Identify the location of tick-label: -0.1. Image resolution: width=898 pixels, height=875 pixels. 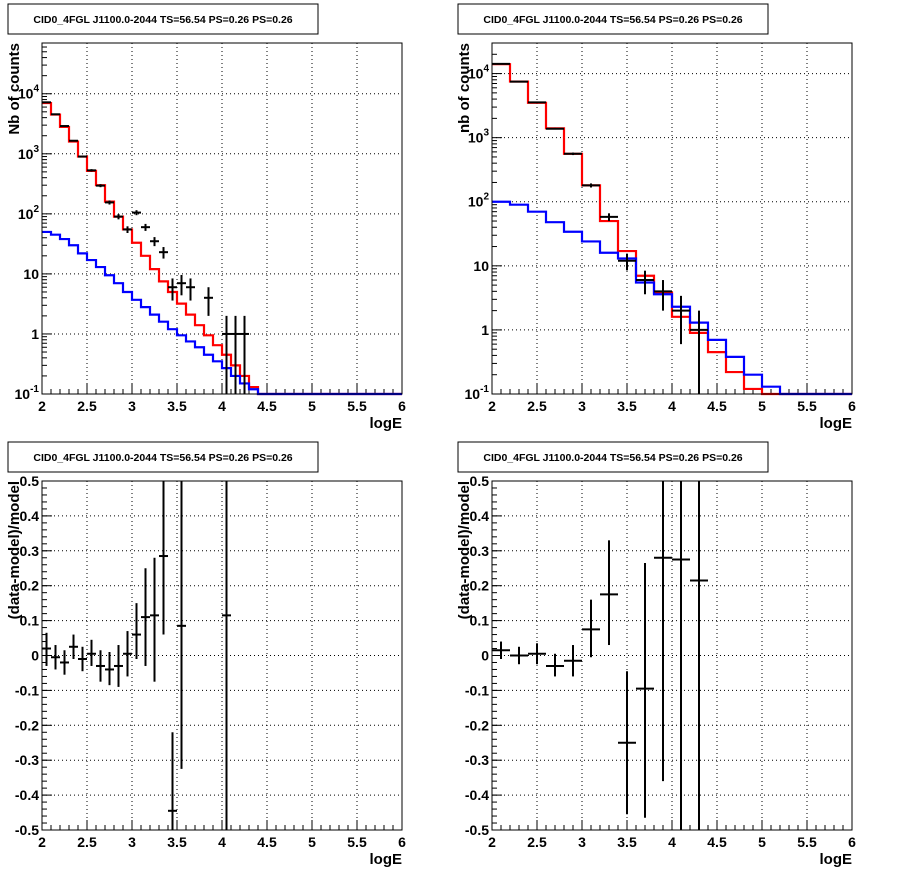
(477, 690).